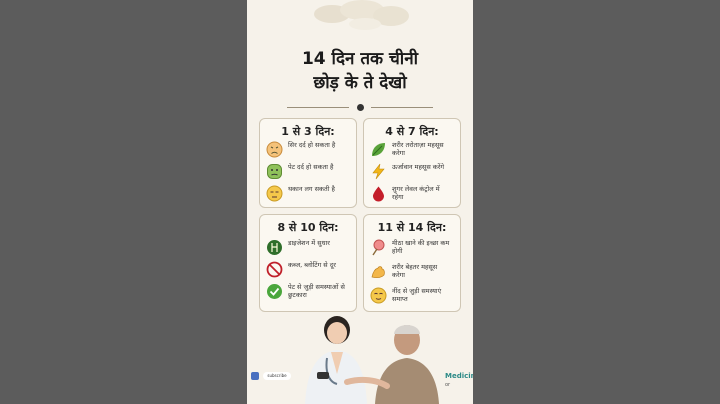 Image resolution: width=720 pixels, height=404 pixels. What do you see at coordinates (306, 149) in the screenshot?
I see `list-item: सिर दर्द हो सकता है` at bounding box center [306, 149].